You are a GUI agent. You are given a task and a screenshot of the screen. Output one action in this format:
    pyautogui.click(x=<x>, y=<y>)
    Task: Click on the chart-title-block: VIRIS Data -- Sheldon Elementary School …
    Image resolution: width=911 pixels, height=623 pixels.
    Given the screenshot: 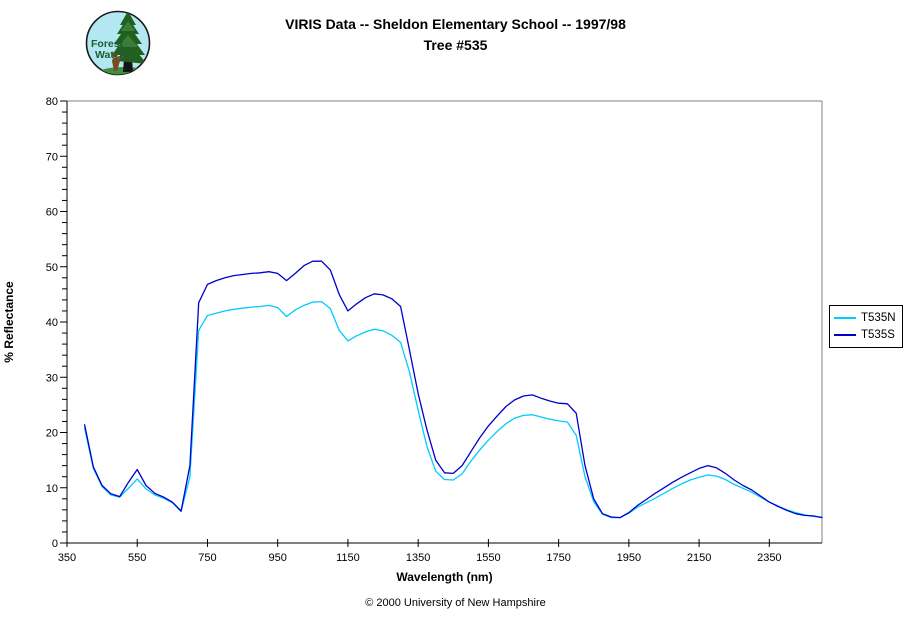 What is the action you would take?
    pyautogui.click(x=455, y=35)
    